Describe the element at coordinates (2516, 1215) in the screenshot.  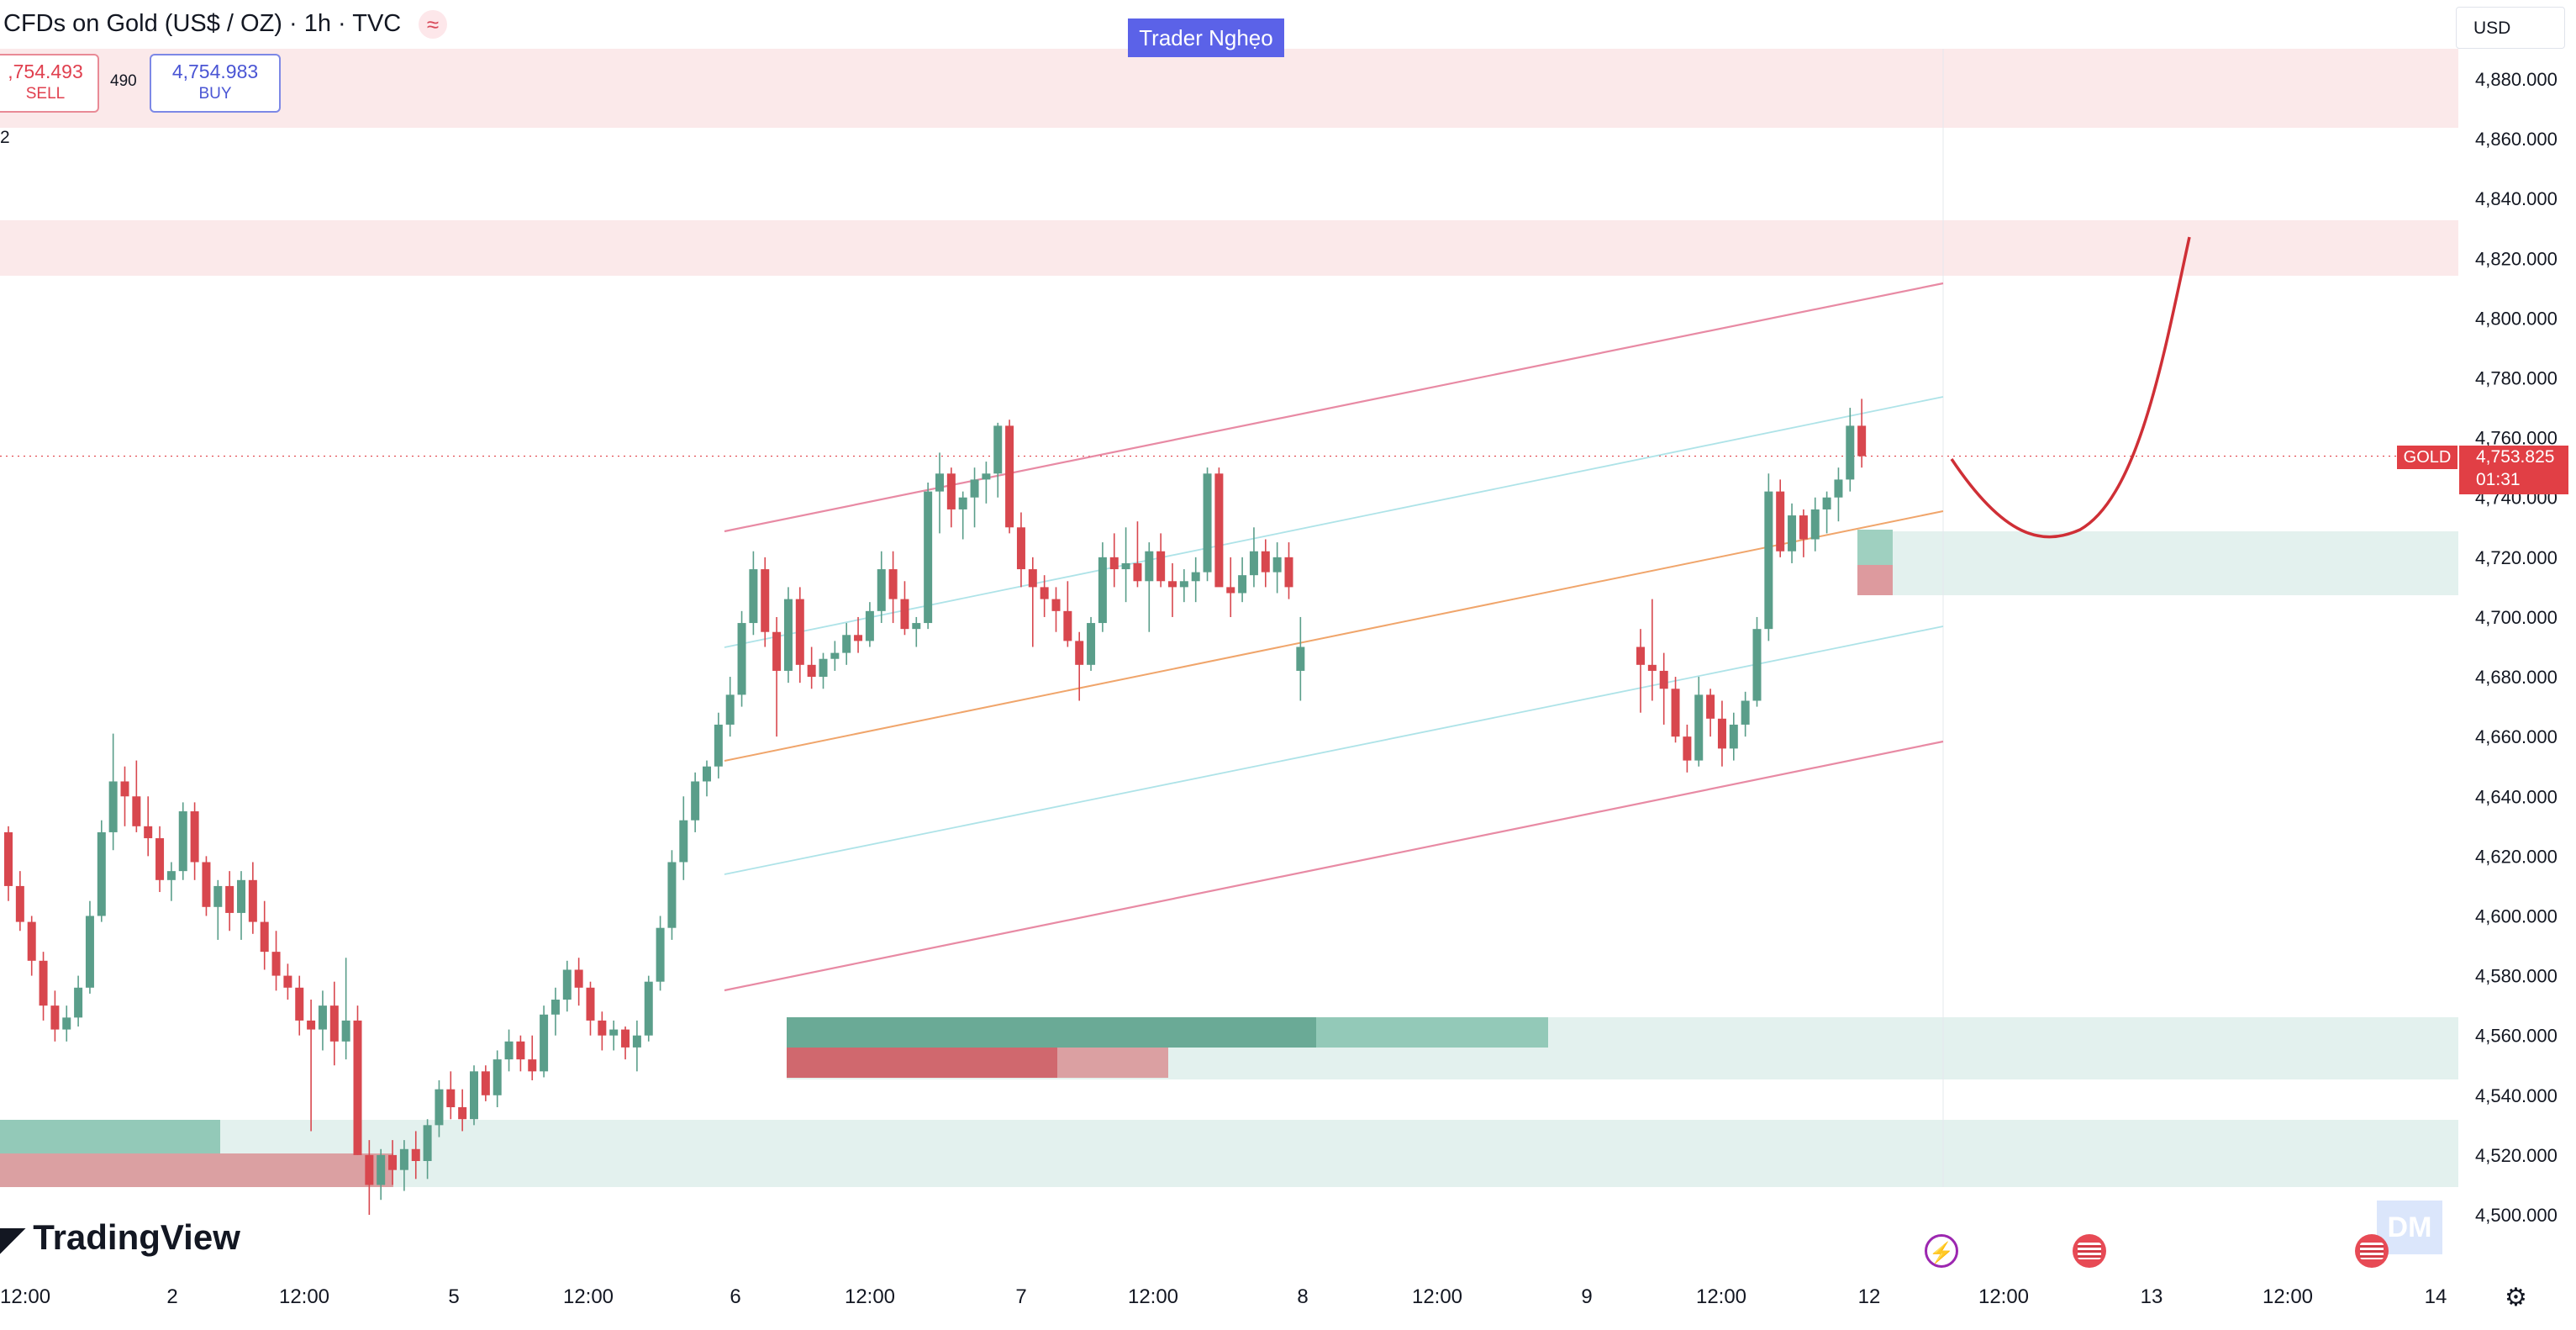
I see `y-axis-label: 4,500.000` at that location.